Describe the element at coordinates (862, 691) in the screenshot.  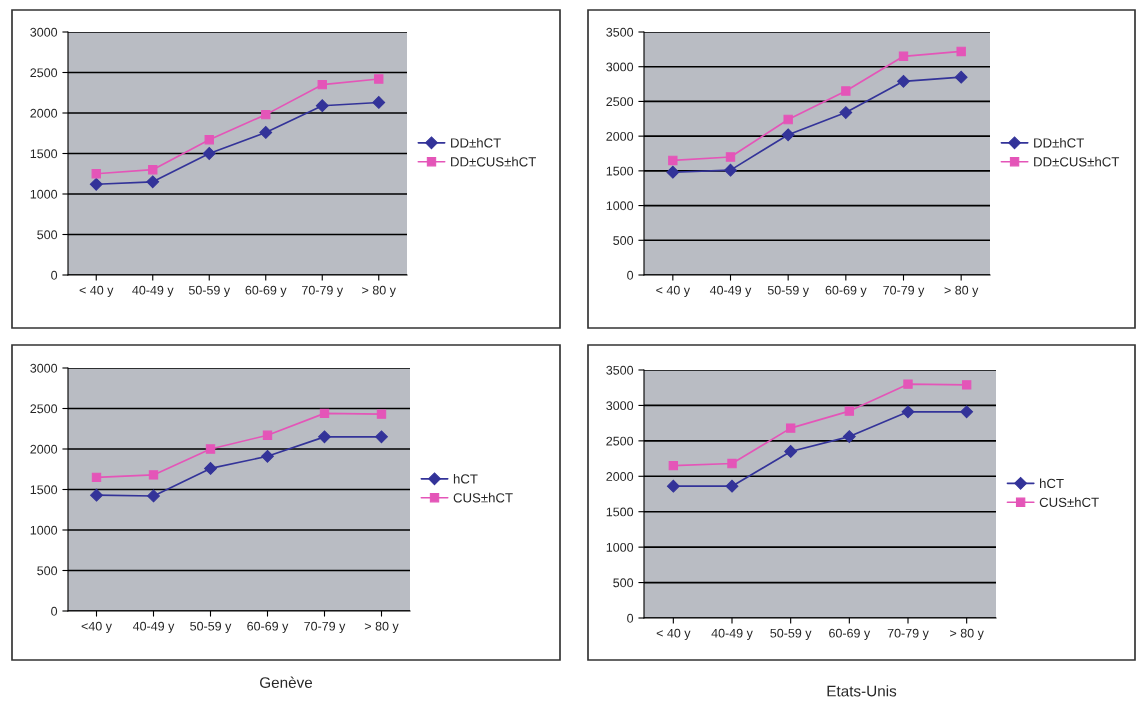
I see `text: Etats-Unis` at that location.